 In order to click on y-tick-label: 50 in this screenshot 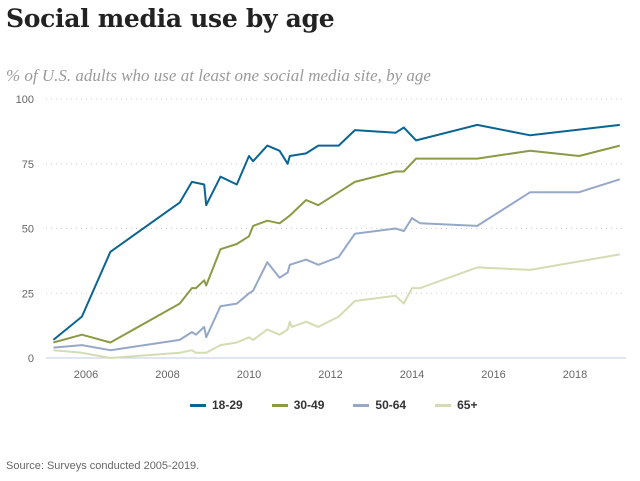, I will do `click(28, 230)`.